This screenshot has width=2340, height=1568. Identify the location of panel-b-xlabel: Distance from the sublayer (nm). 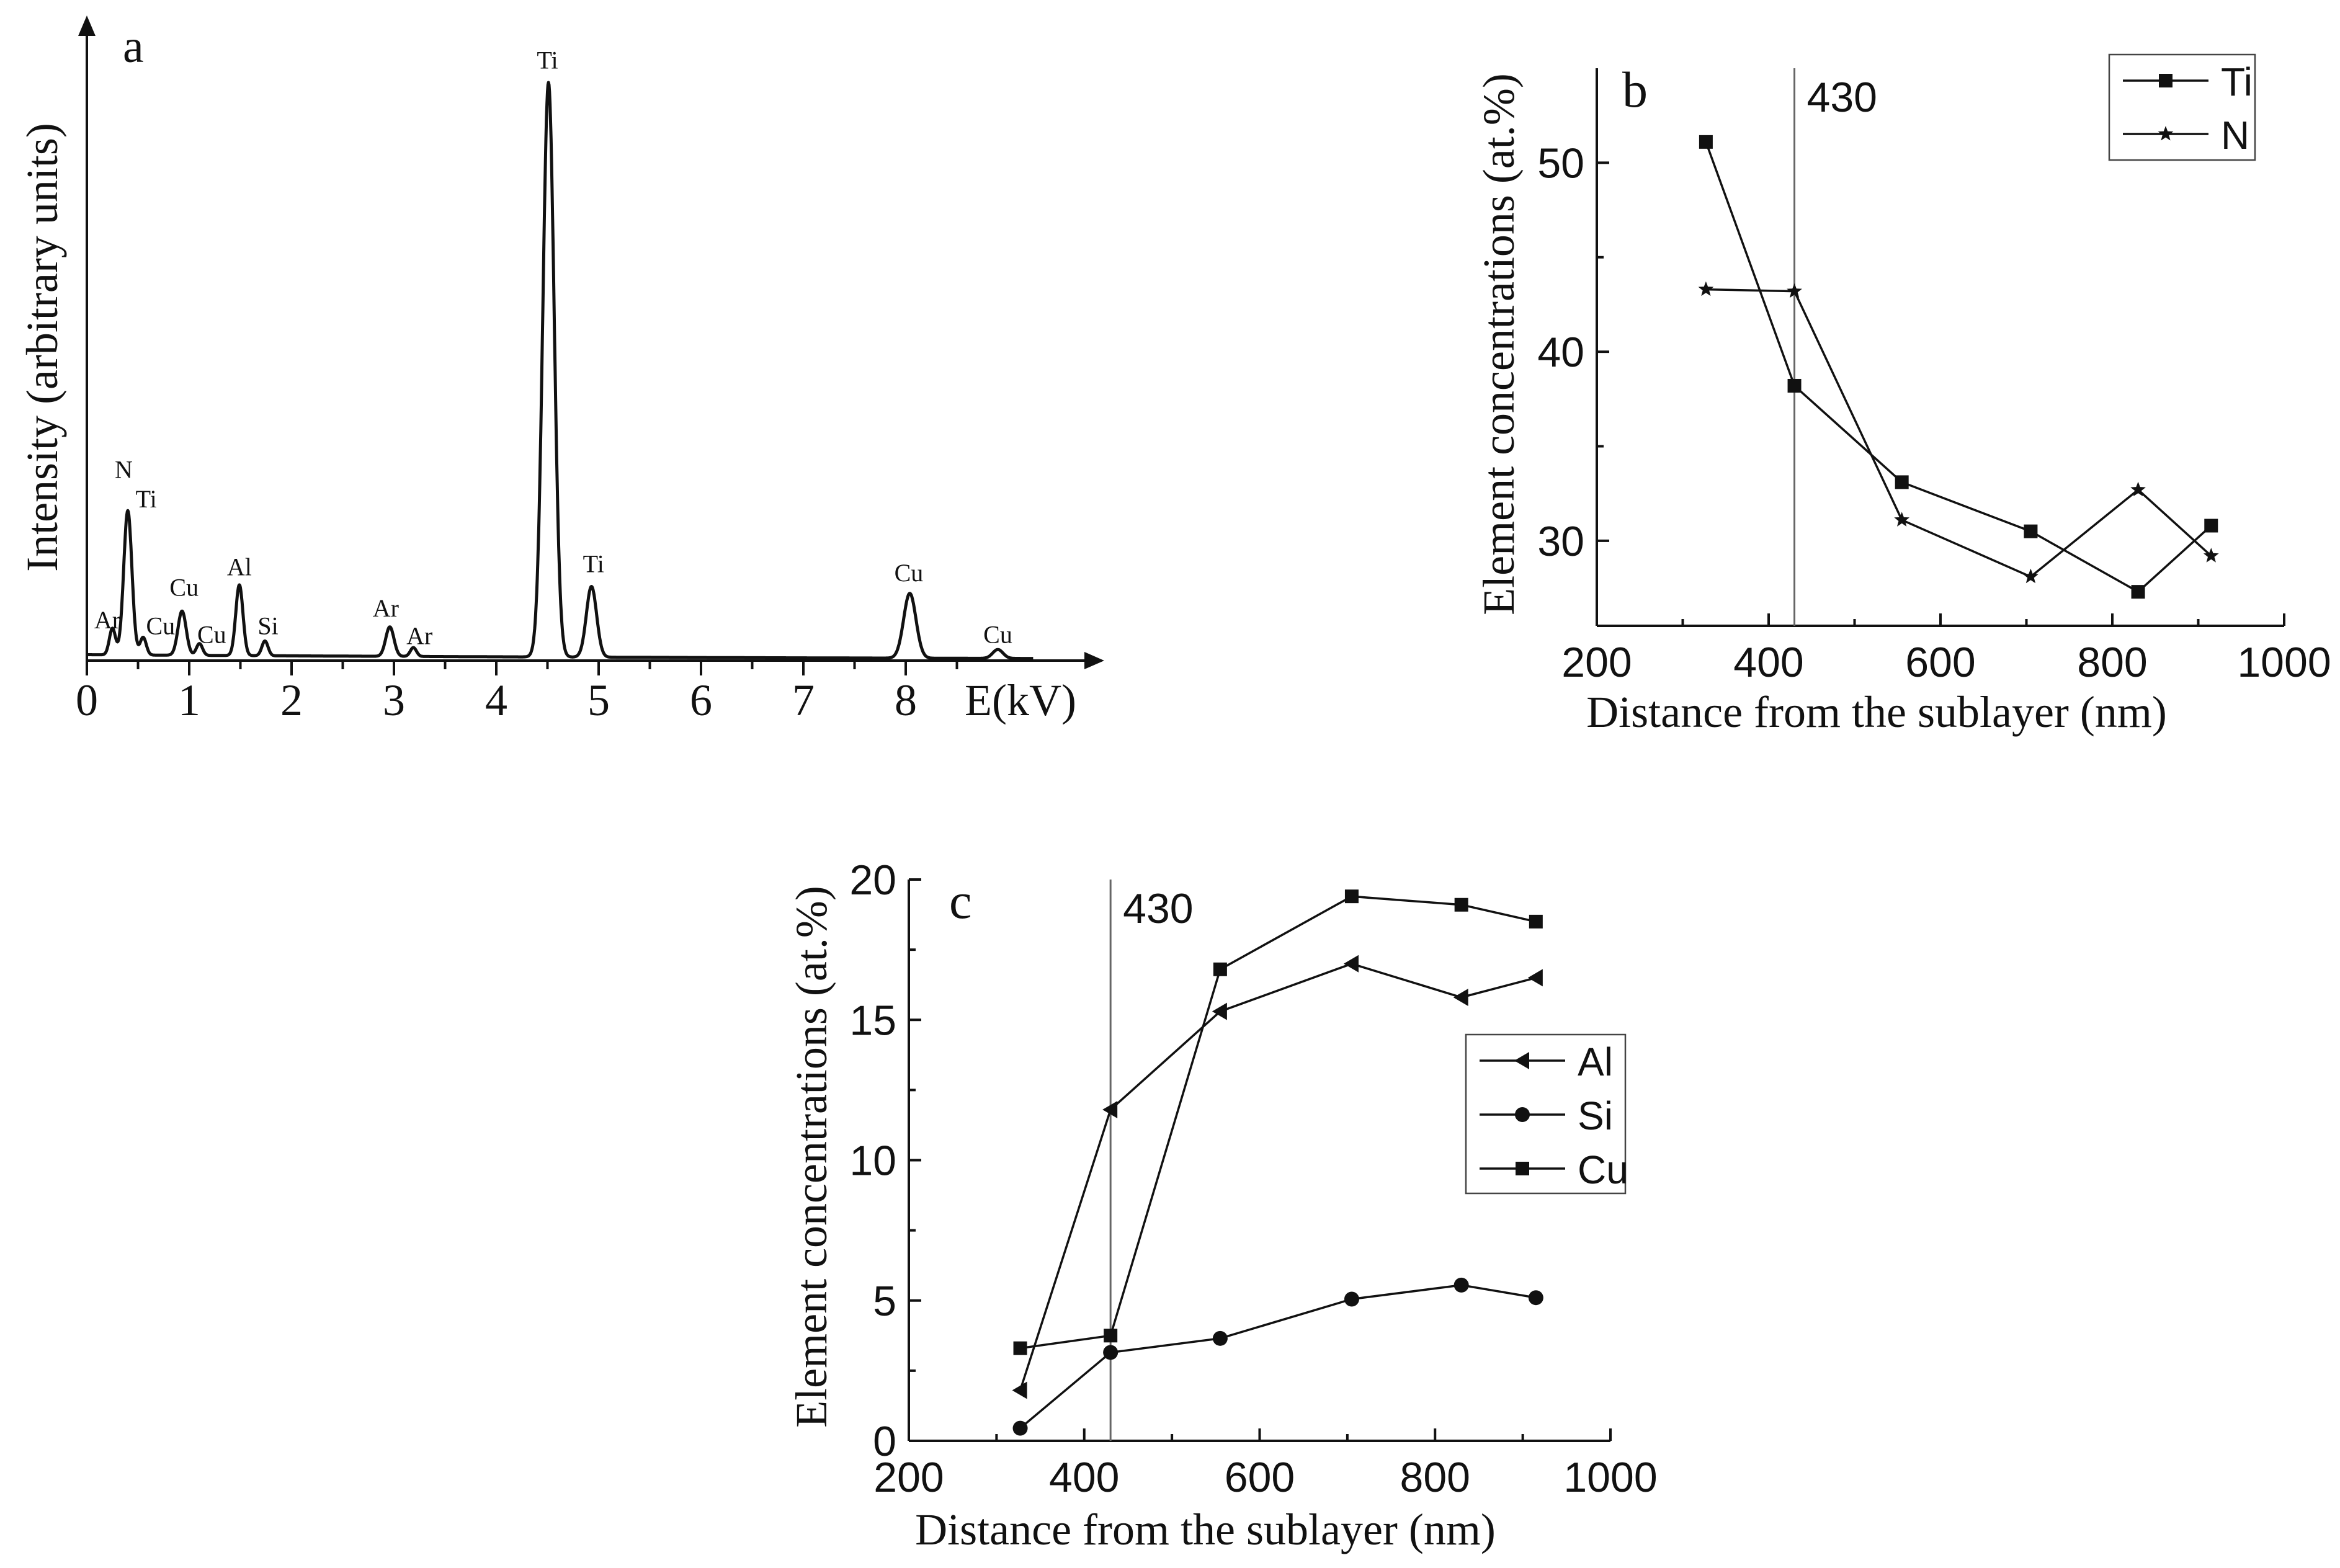
(1877, 712).